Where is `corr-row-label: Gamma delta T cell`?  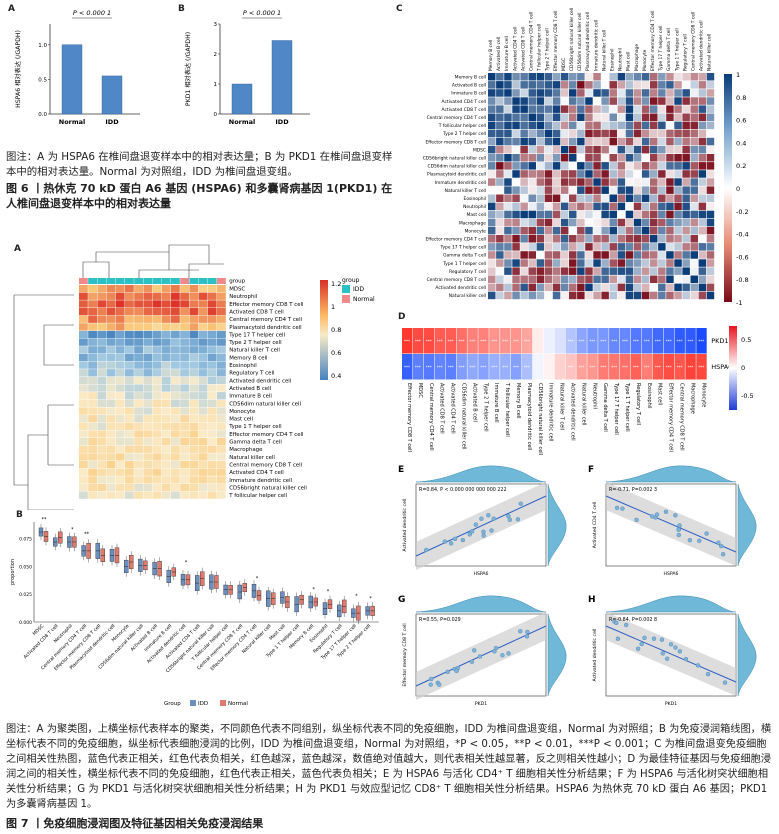
corr-row-label: Gamma delta T cell is located at coordinates (464, 256).